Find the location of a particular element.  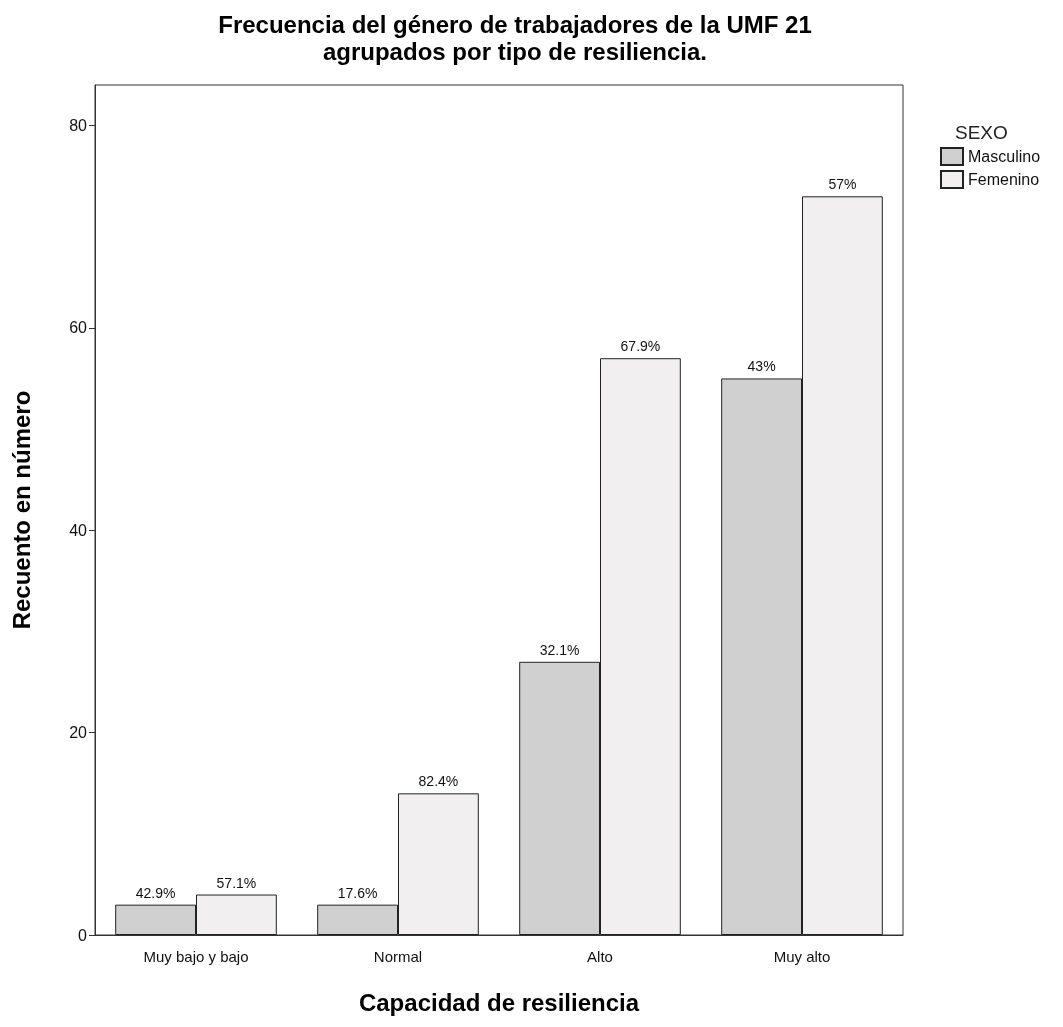

annotation: 43% is located at coordinates (761, 366).